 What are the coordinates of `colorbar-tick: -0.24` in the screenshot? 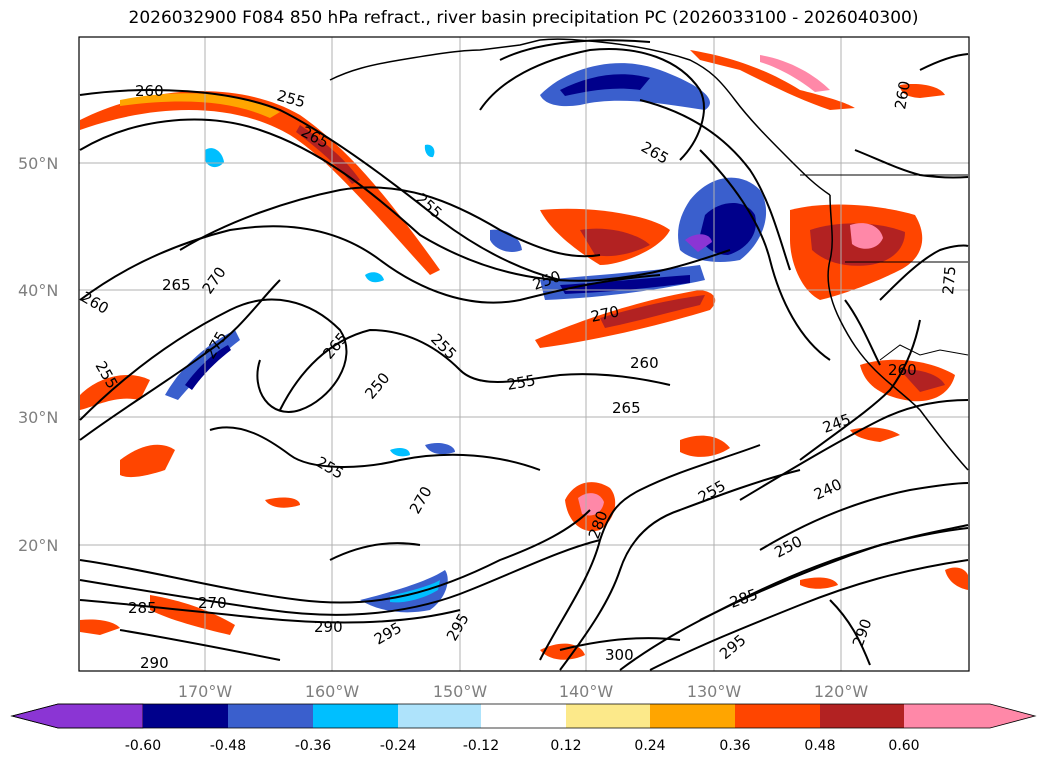 It's located at (398, 746).